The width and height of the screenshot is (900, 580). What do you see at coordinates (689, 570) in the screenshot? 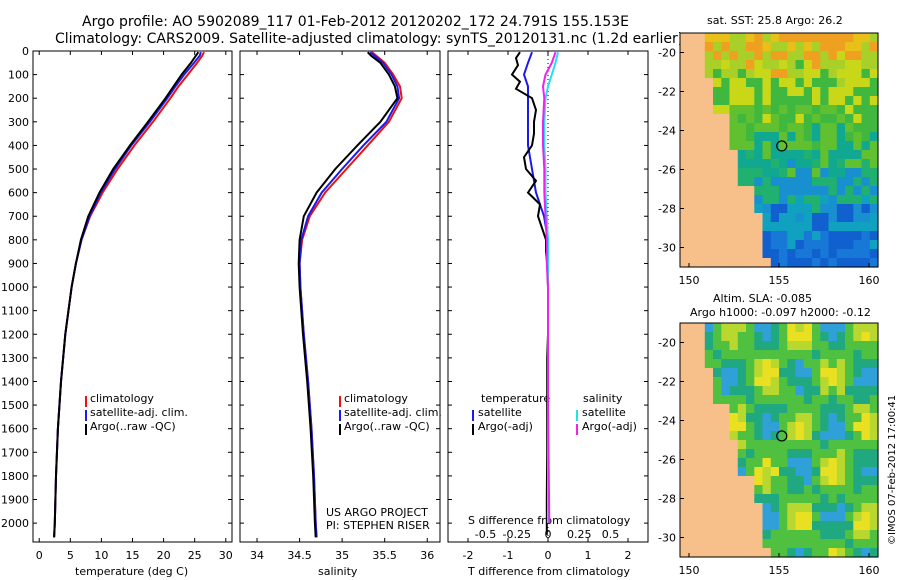
I see `lon-tick-label: 150` at bounding box center [689, 570].